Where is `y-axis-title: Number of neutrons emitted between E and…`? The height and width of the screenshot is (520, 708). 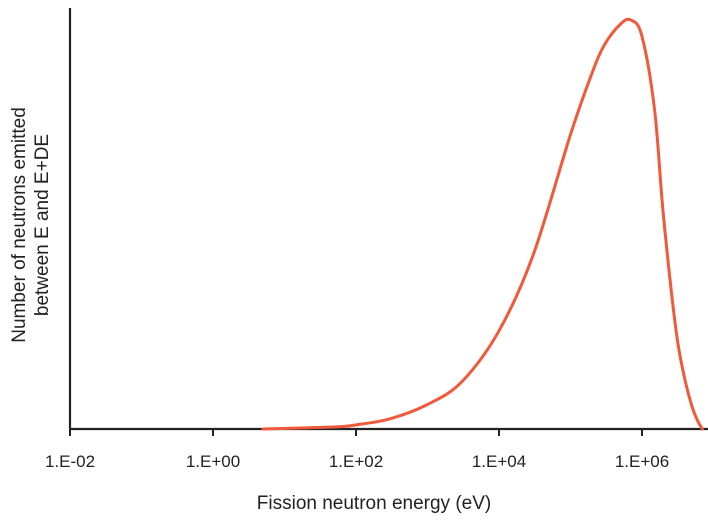
y-axis-title: Number of neutrons emitted between E and… is located at coordinates (31, 225).